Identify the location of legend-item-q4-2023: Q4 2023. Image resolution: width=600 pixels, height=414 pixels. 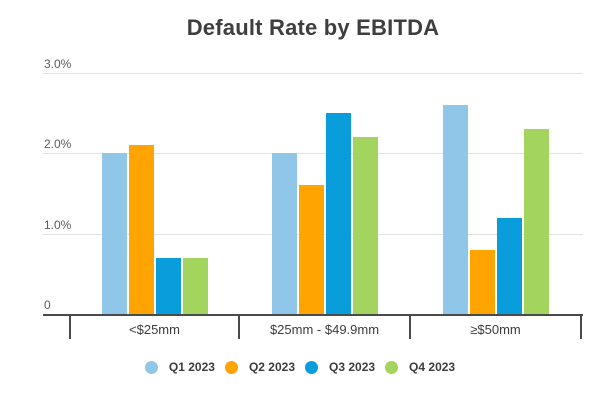
(420, 367).